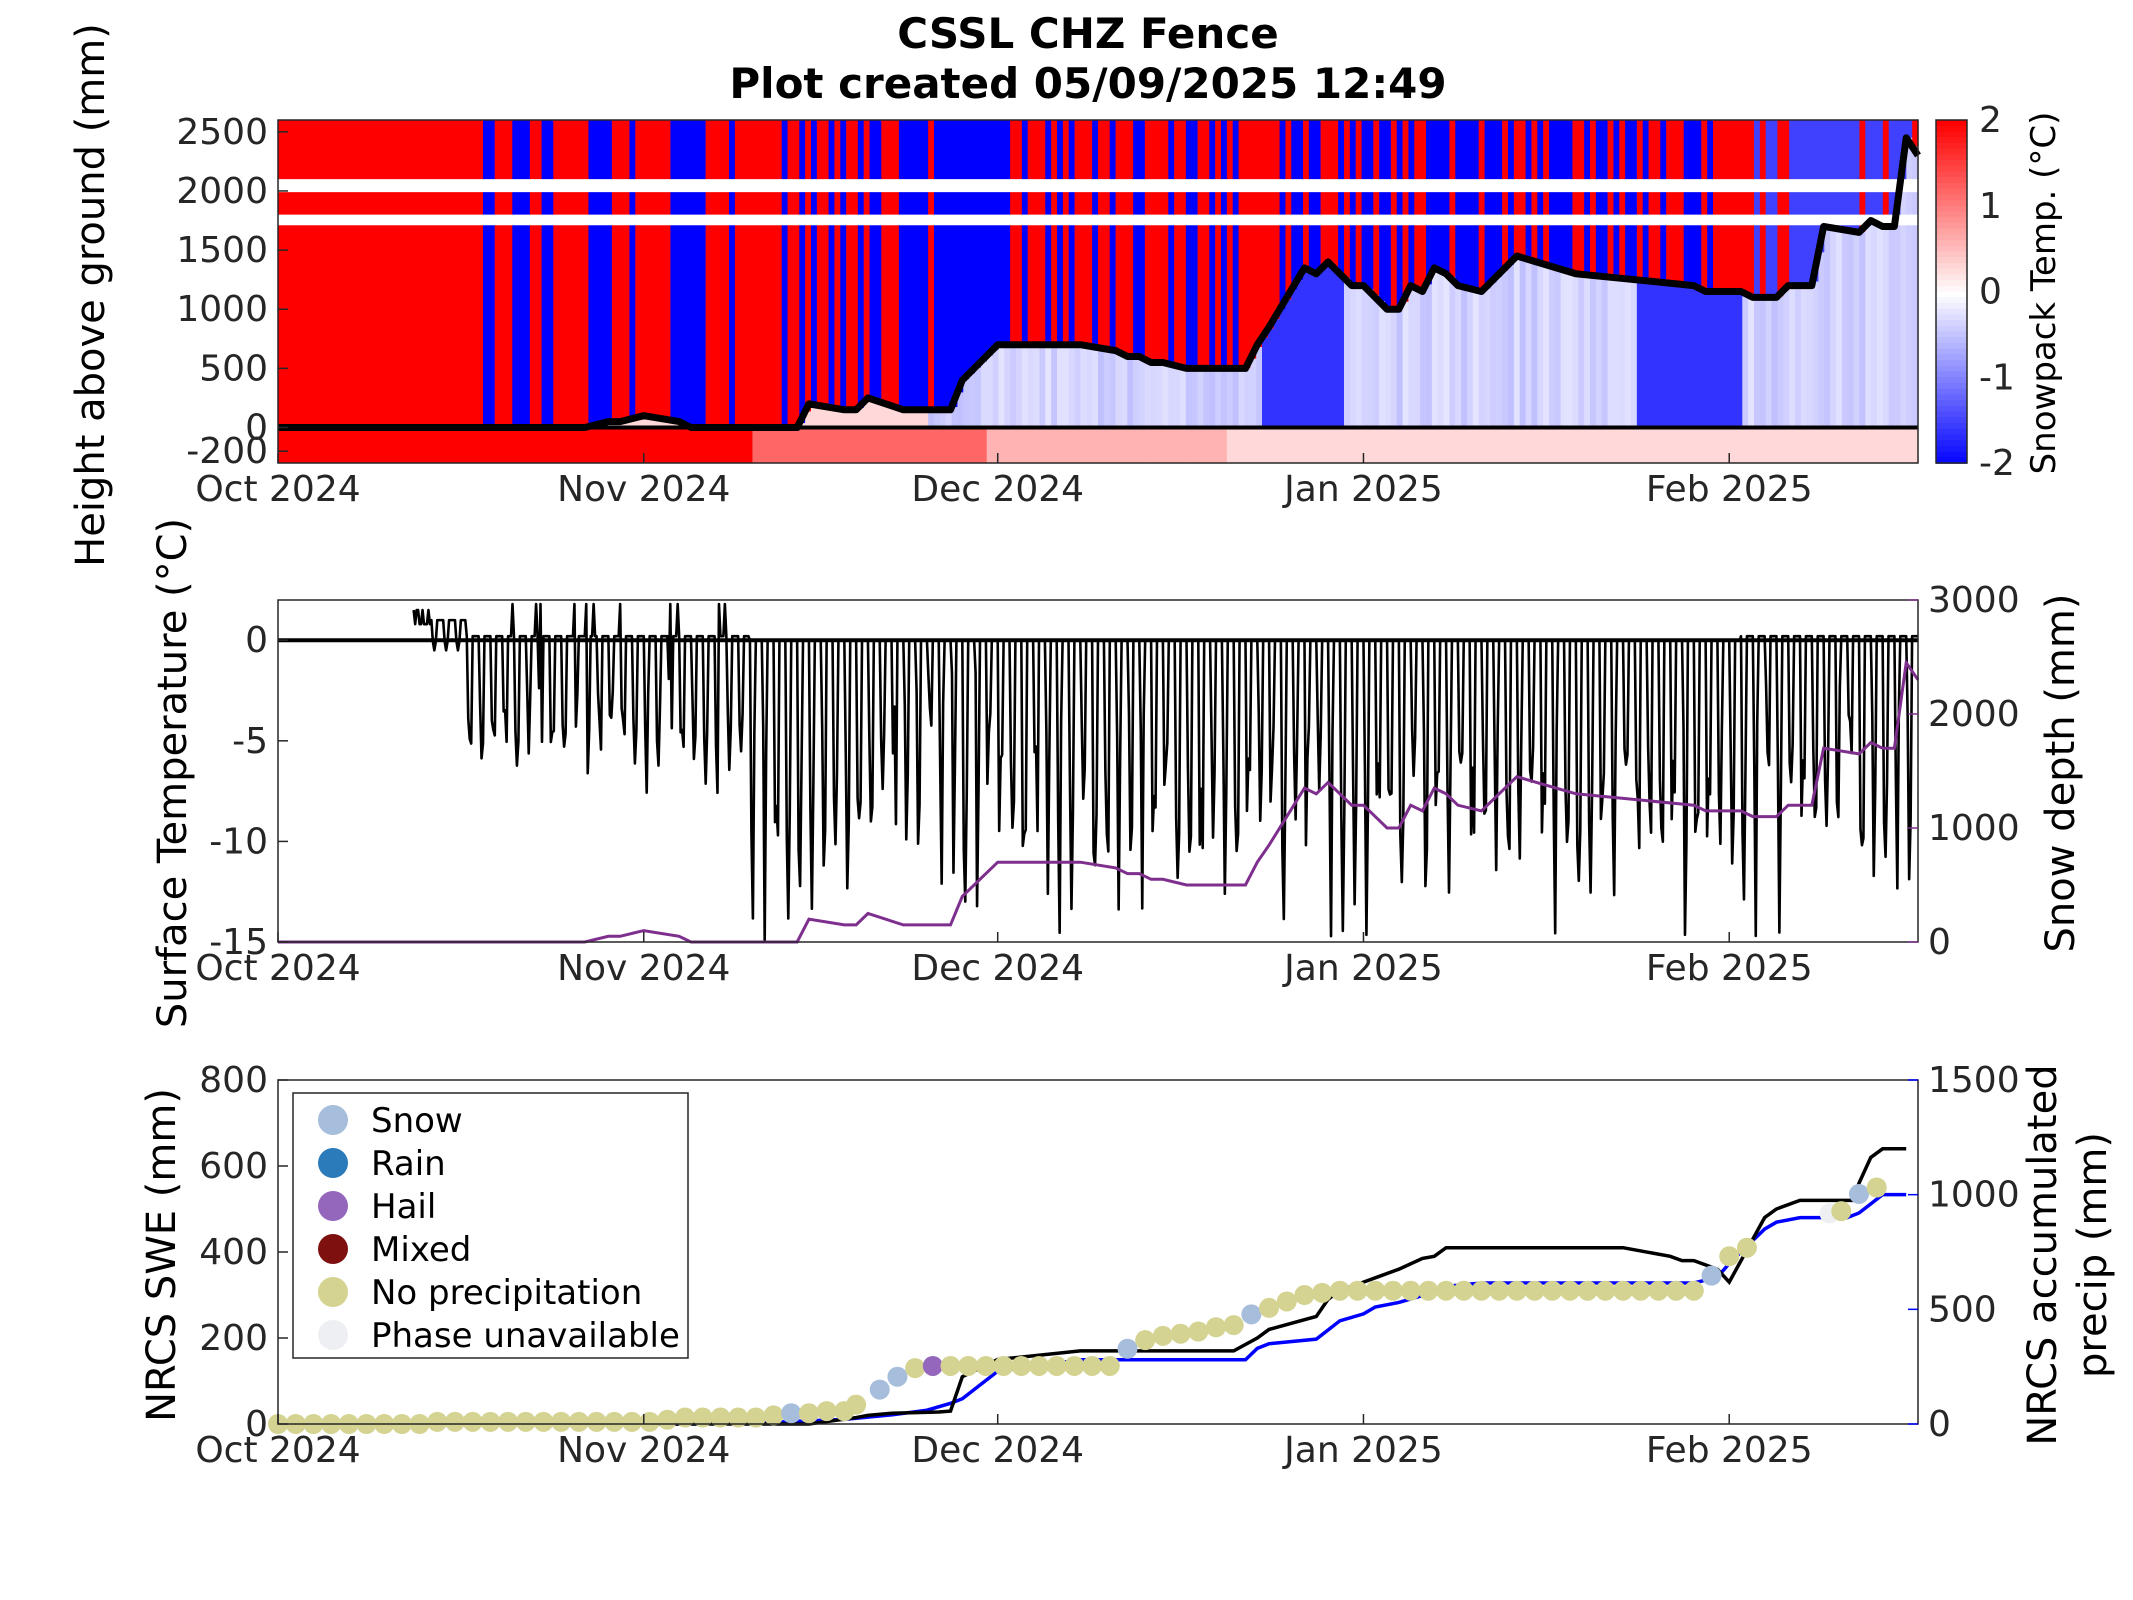 The width and height of the screenshot is (2133, 1600). What do you see at coordinates (1997, 377) in the screenshot?
I see `colorbar-tick-label: -1` at bounding box center [1997, 377].